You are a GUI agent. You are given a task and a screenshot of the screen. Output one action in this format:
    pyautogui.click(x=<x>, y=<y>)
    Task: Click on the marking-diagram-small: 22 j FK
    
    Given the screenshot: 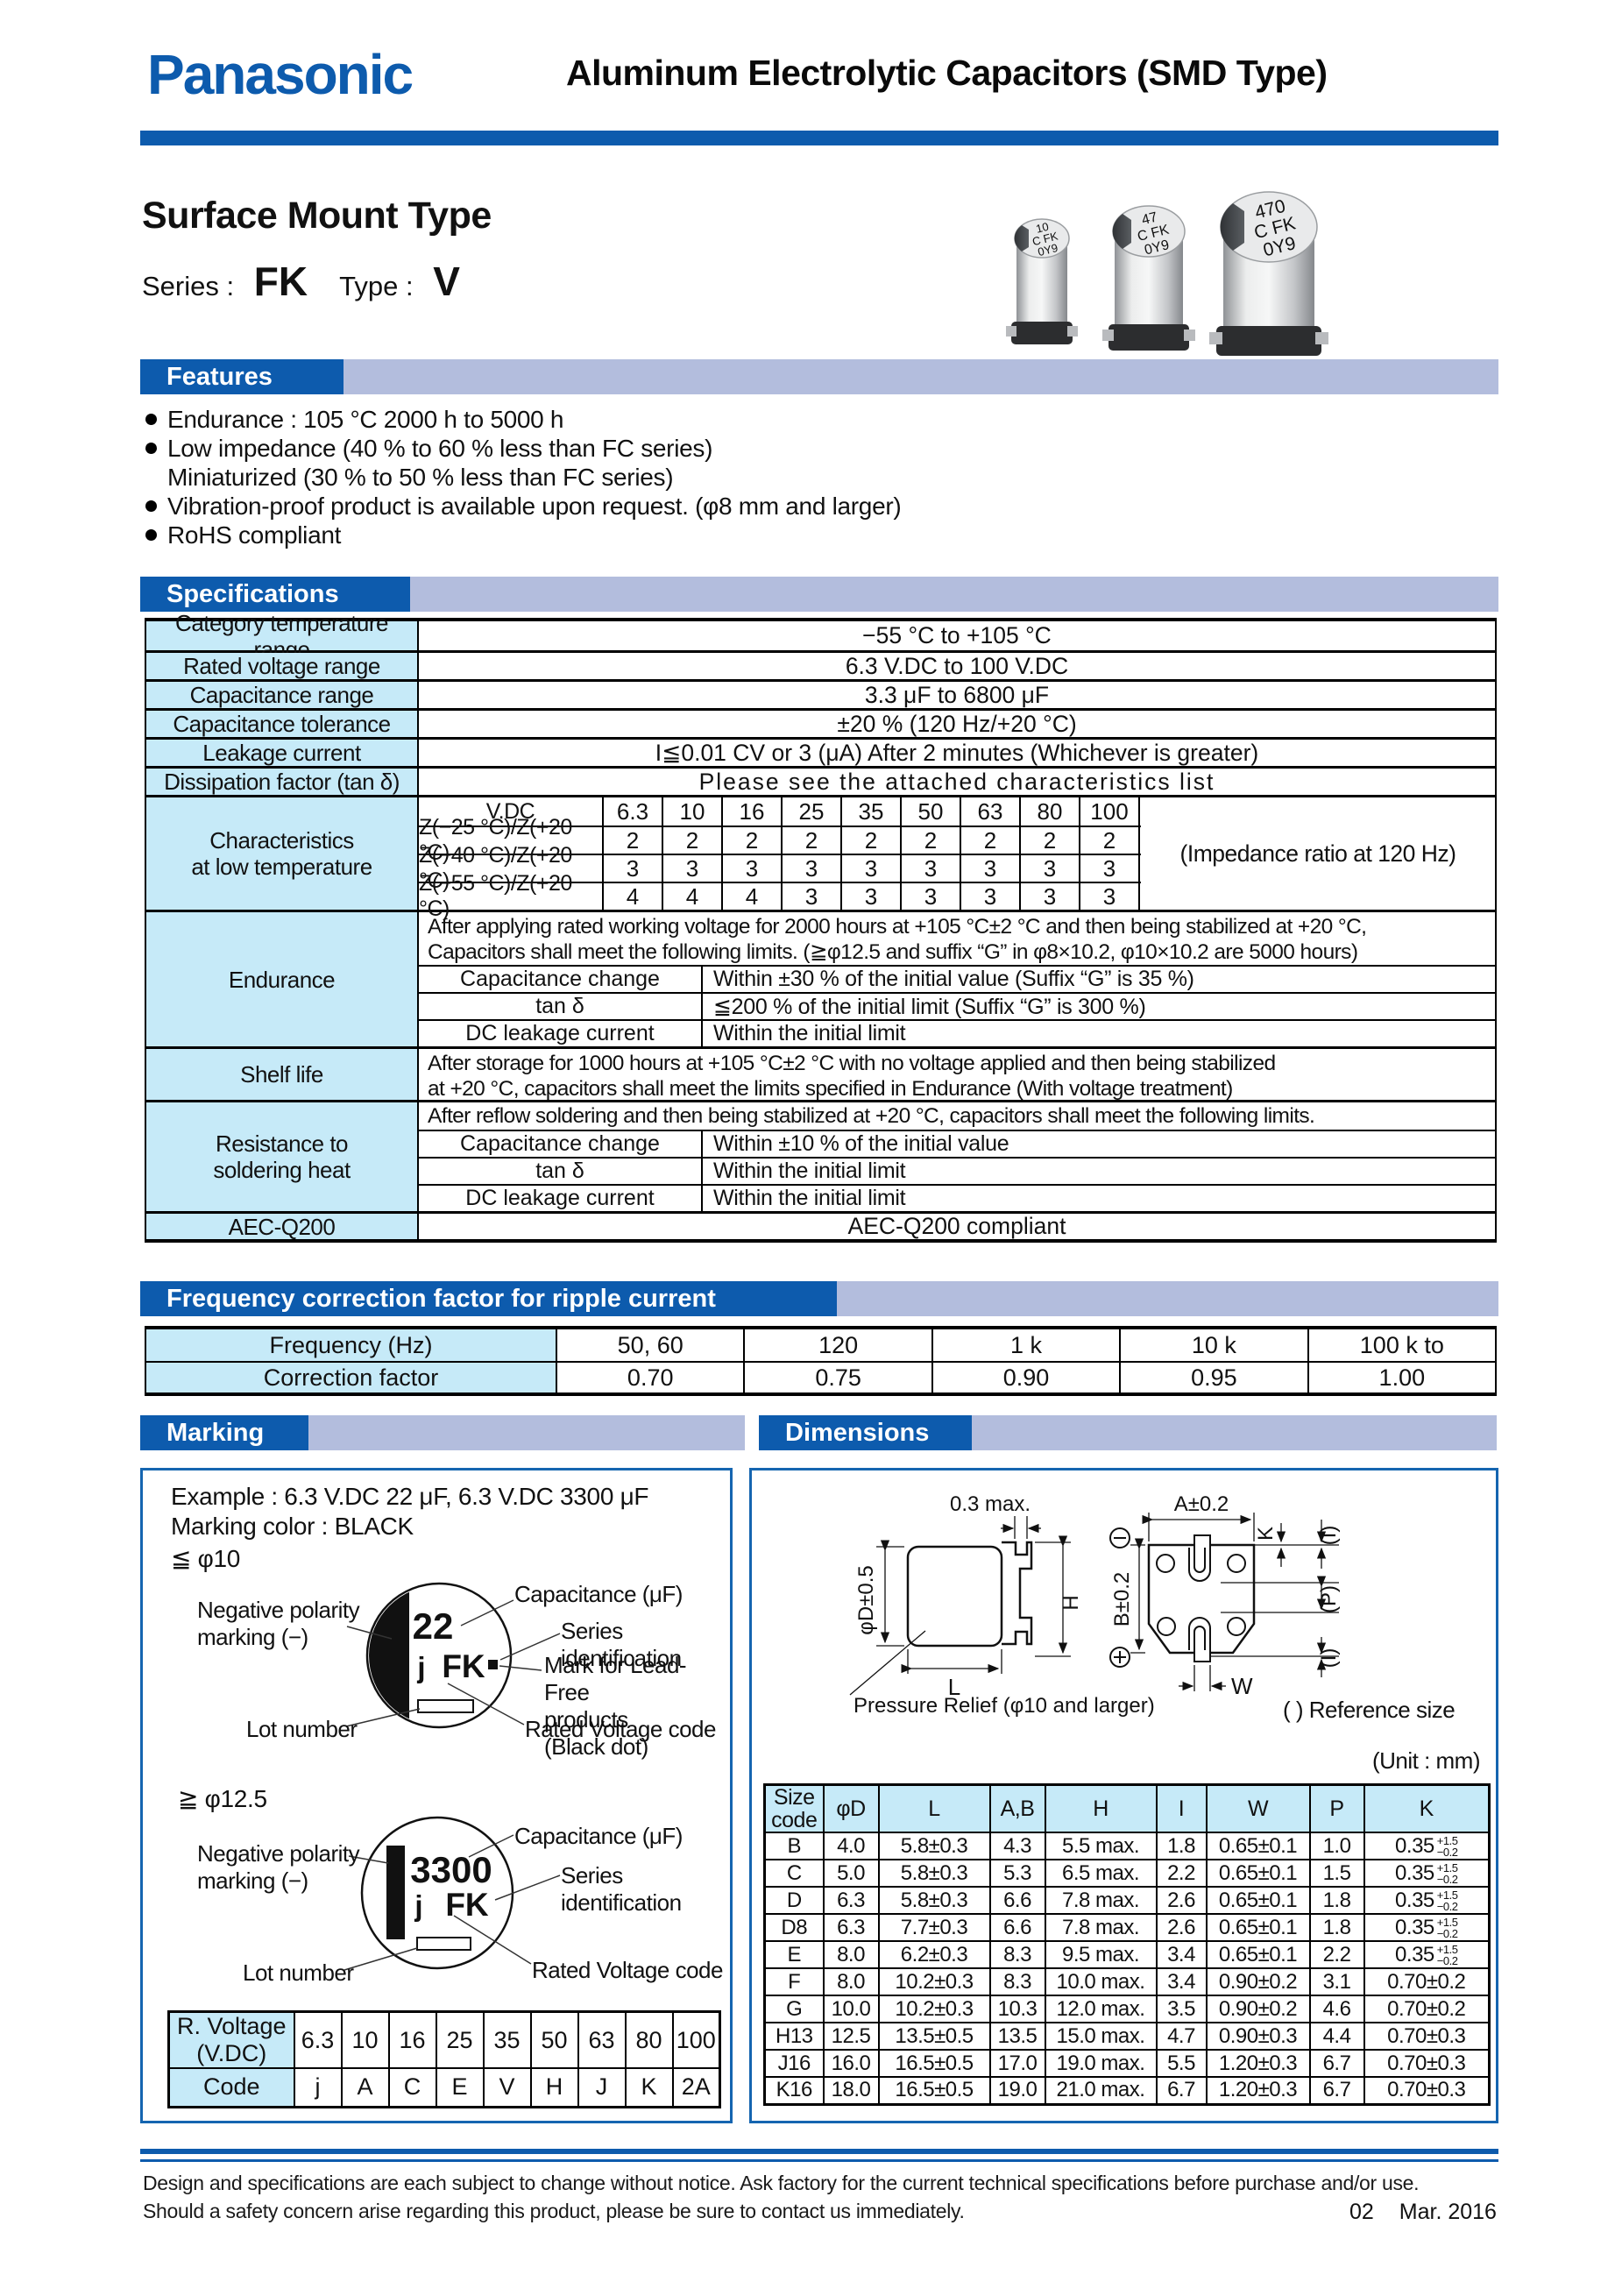 What is the action you would take?
    pyautogui.click(x=453, y=1655)
    